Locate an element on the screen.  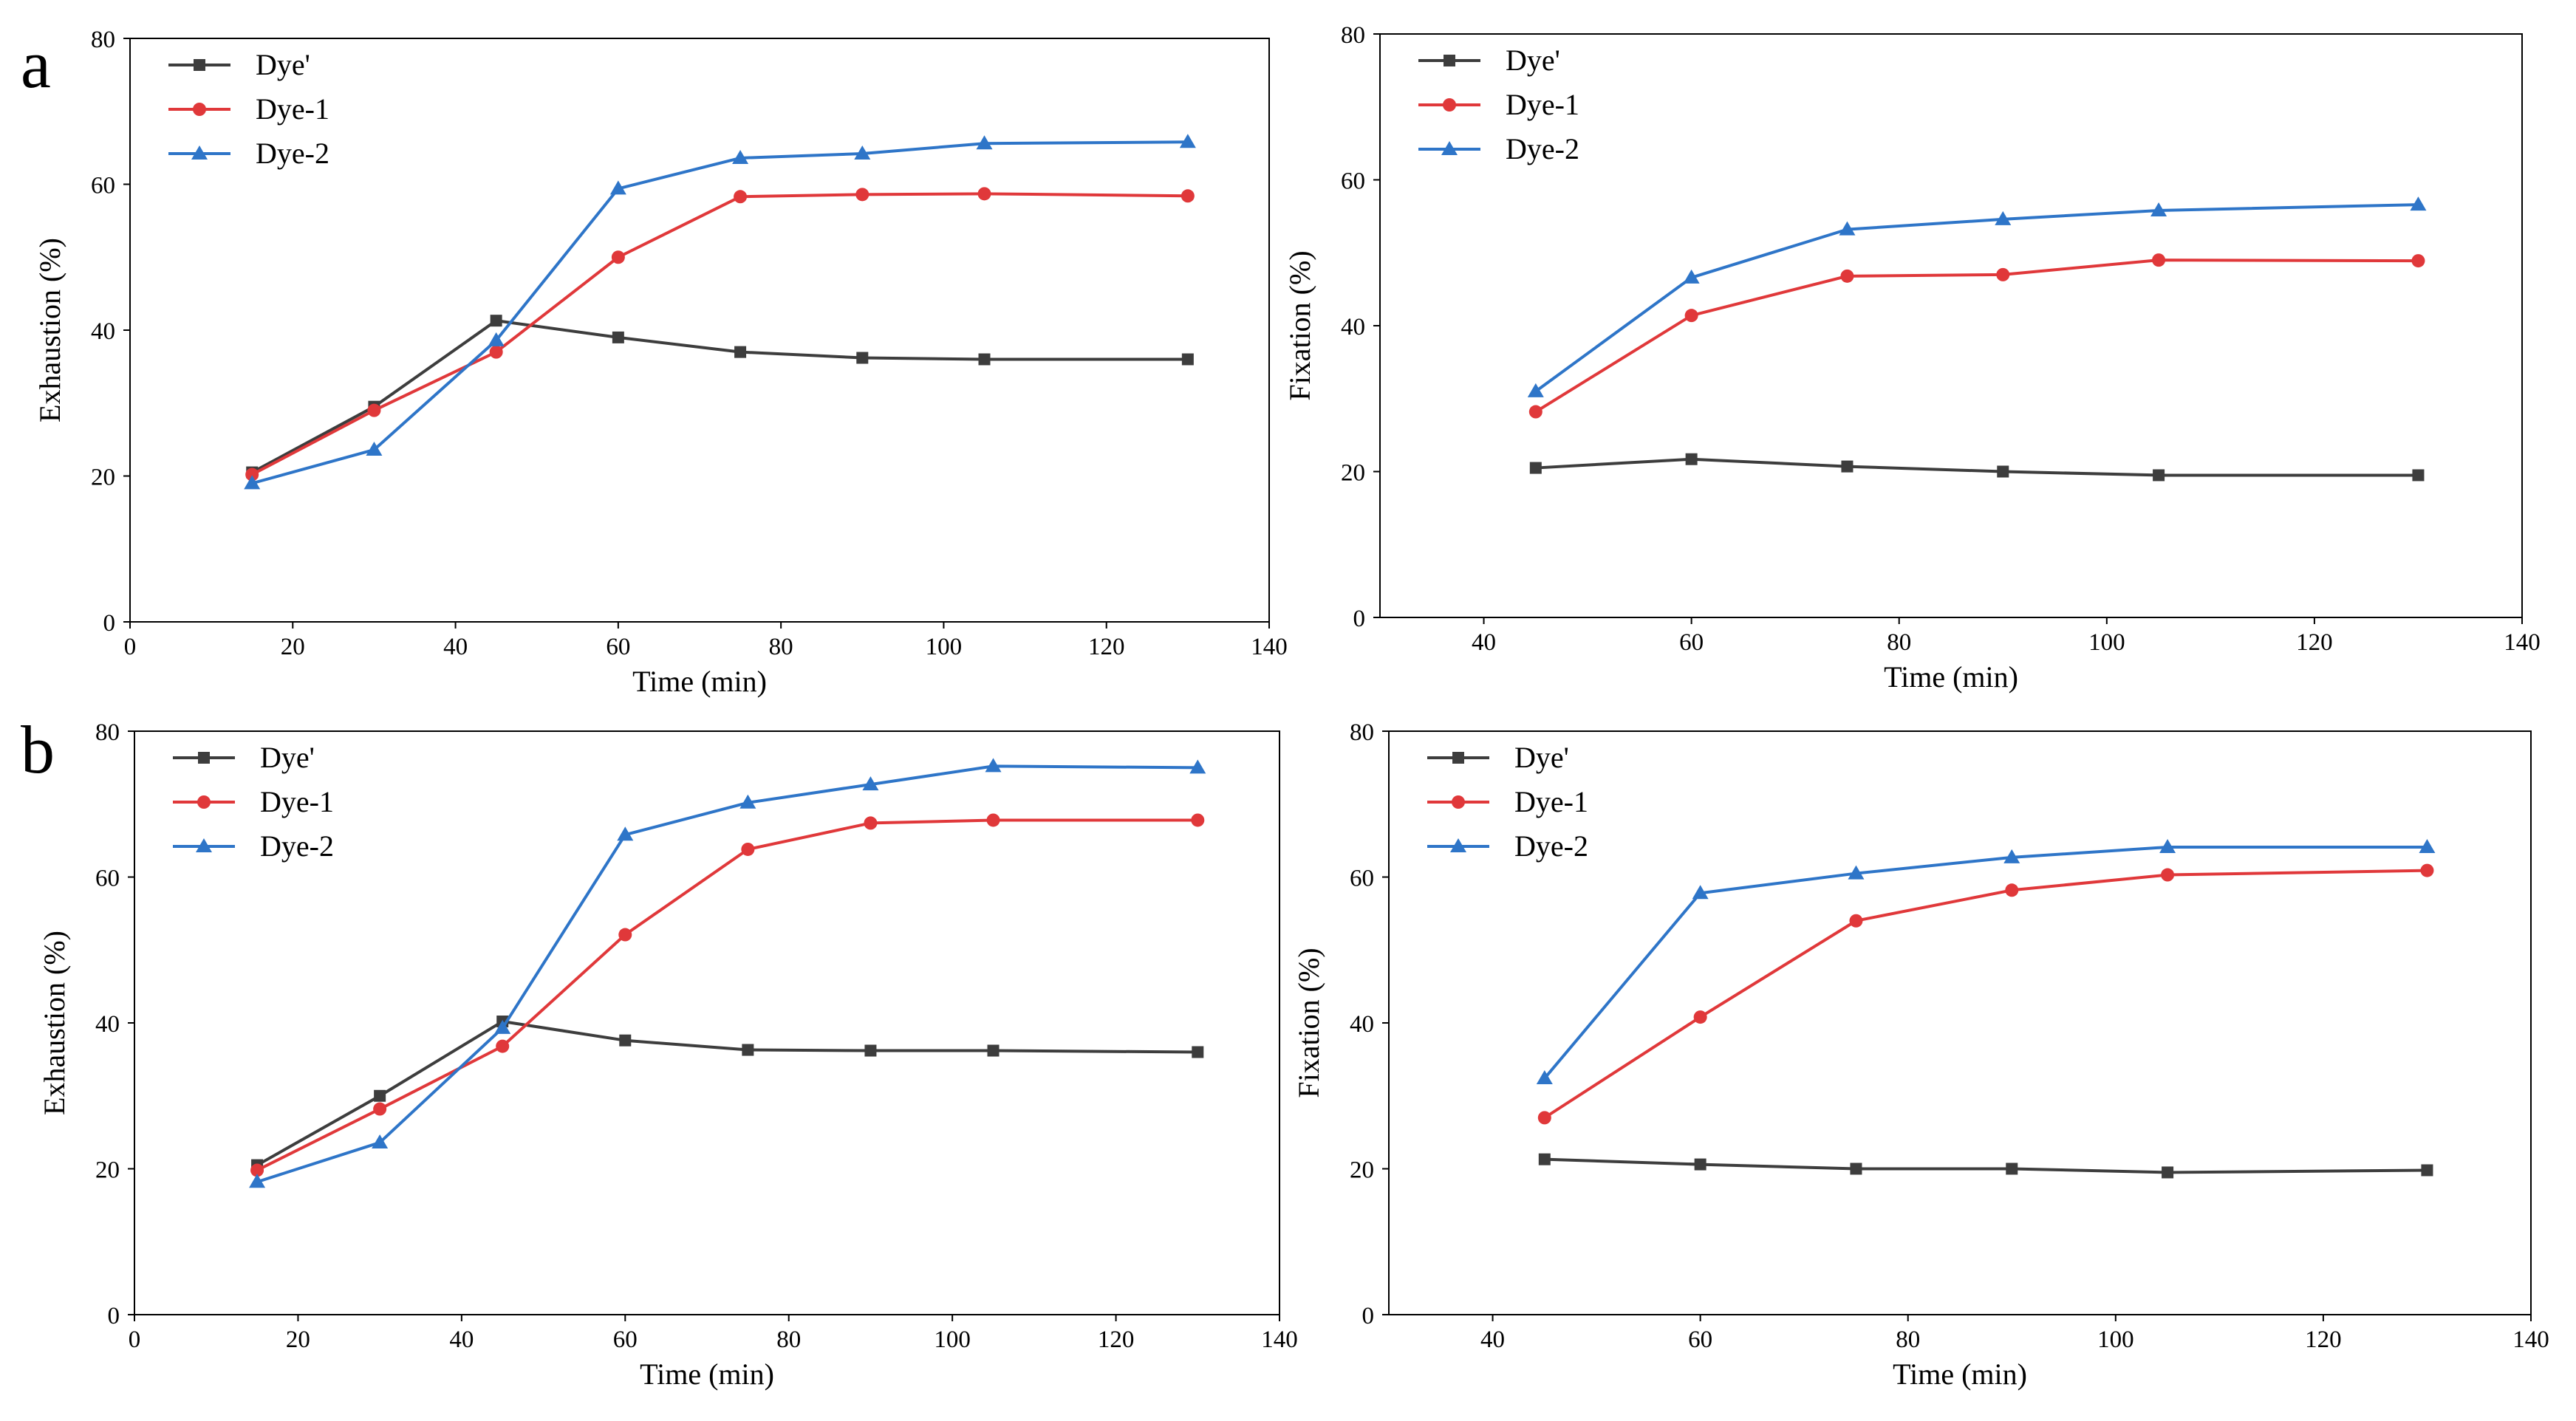
panel-label-a: a is located at coordinates (36, 64).